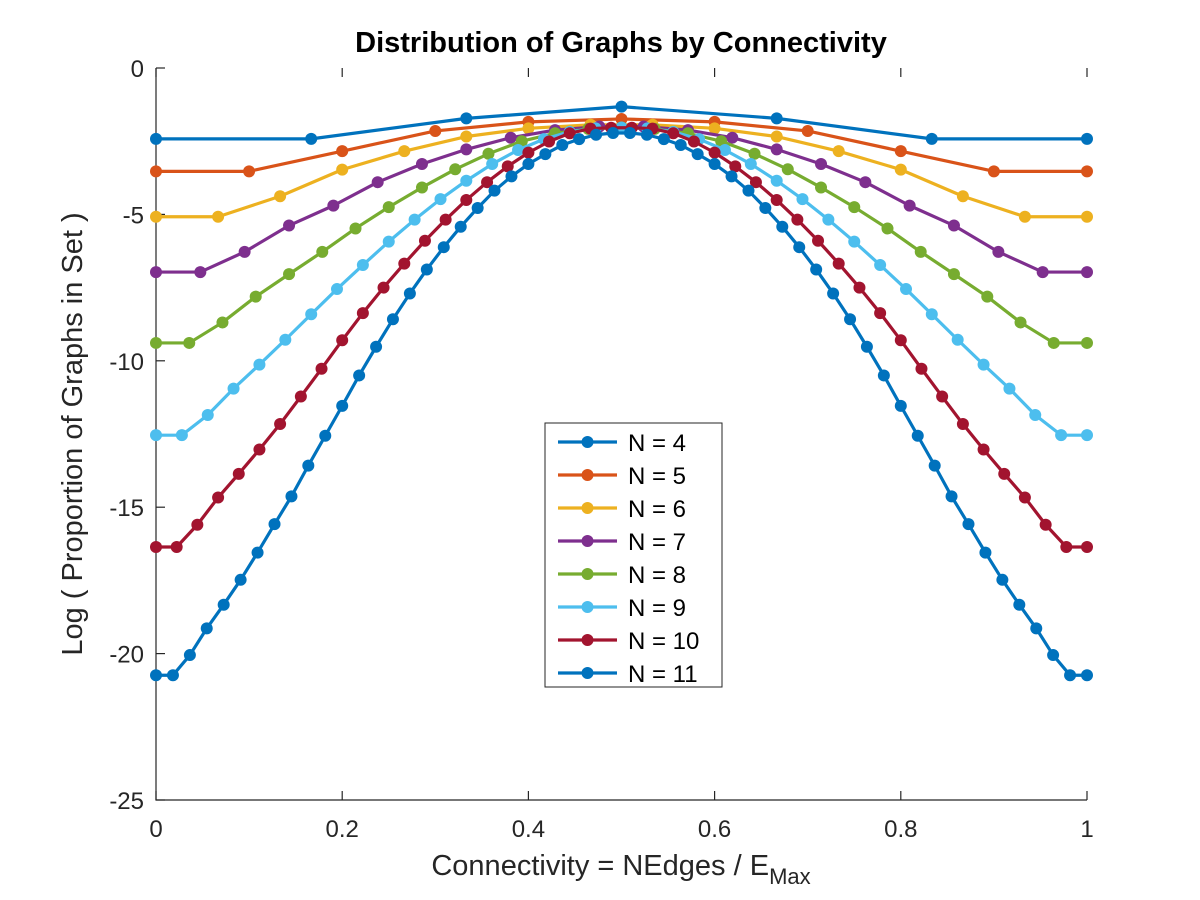 Image resolution: width=1200 pixels, height=900 pixels. Describe the element at coordinates (133, 215) in the screenshot. I see `y-tick-label: -5` at that location.